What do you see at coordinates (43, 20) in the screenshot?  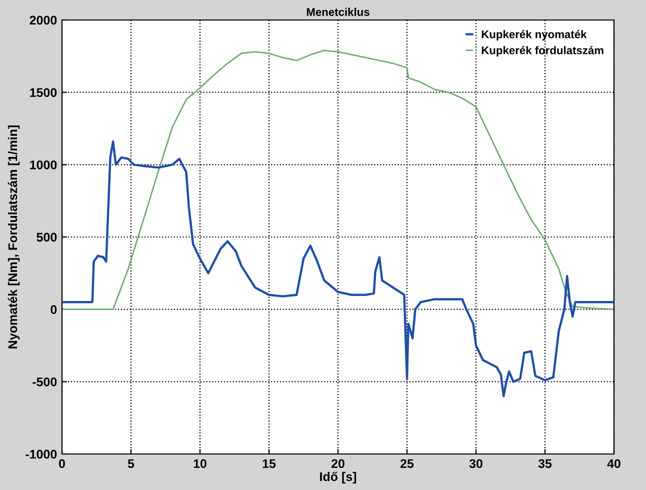 I see `y-tick-label: 2000` at bounding box center [43, 20].